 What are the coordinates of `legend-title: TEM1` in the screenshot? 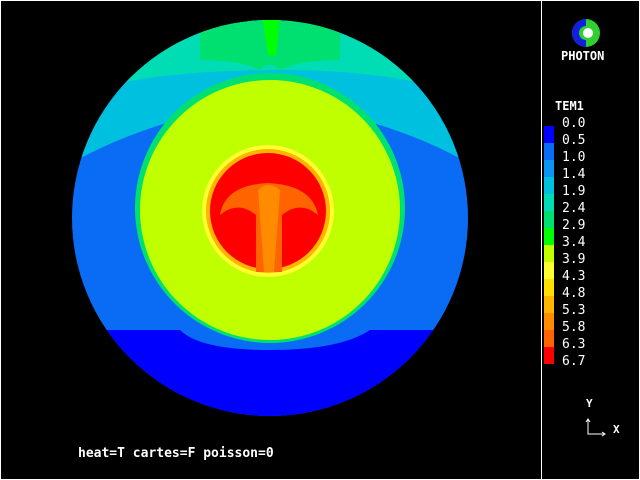 It's located at (569, 106).